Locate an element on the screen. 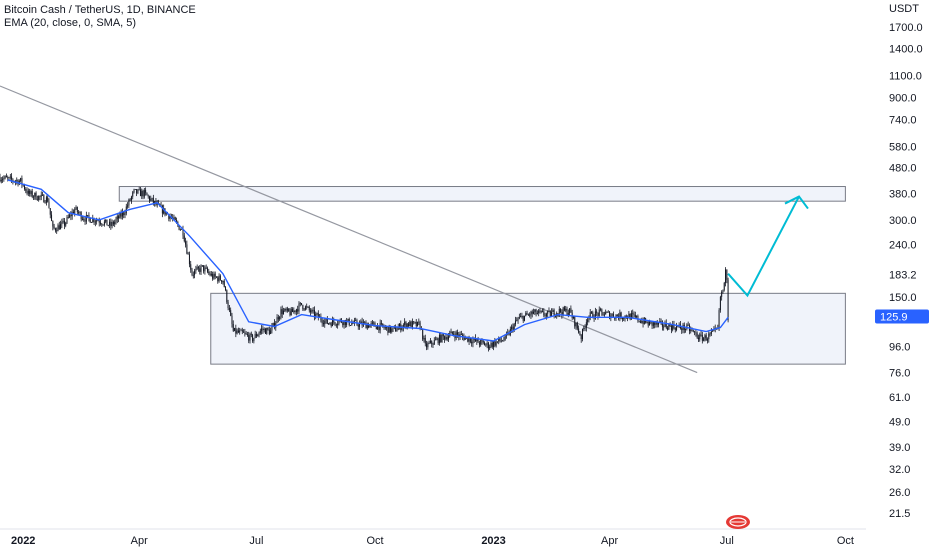 This screenshot has width=932, height=550. indicator-legend: EMA (20, close, 0, SMA, 5) is located at coordinates (70, 23).